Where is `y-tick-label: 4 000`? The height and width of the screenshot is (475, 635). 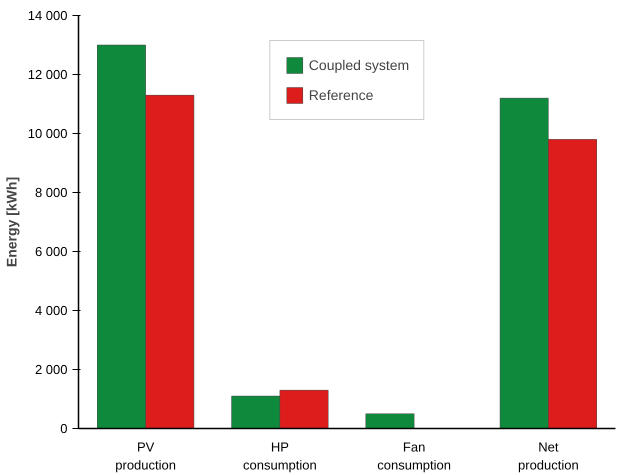 y-tick-label: 4 000 is located at coordinates (51, 310).